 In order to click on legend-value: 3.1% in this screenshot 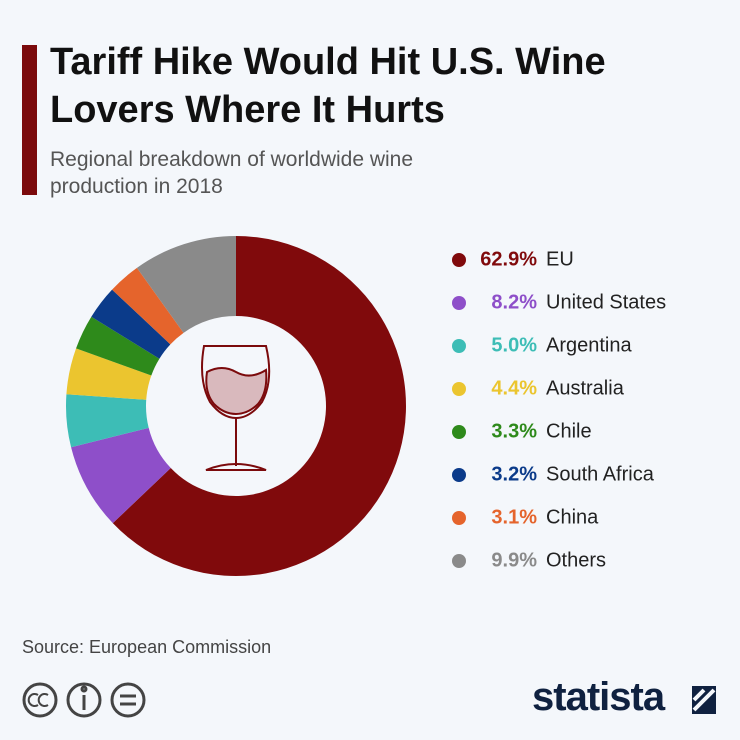, I will do `click(514, 517)`.